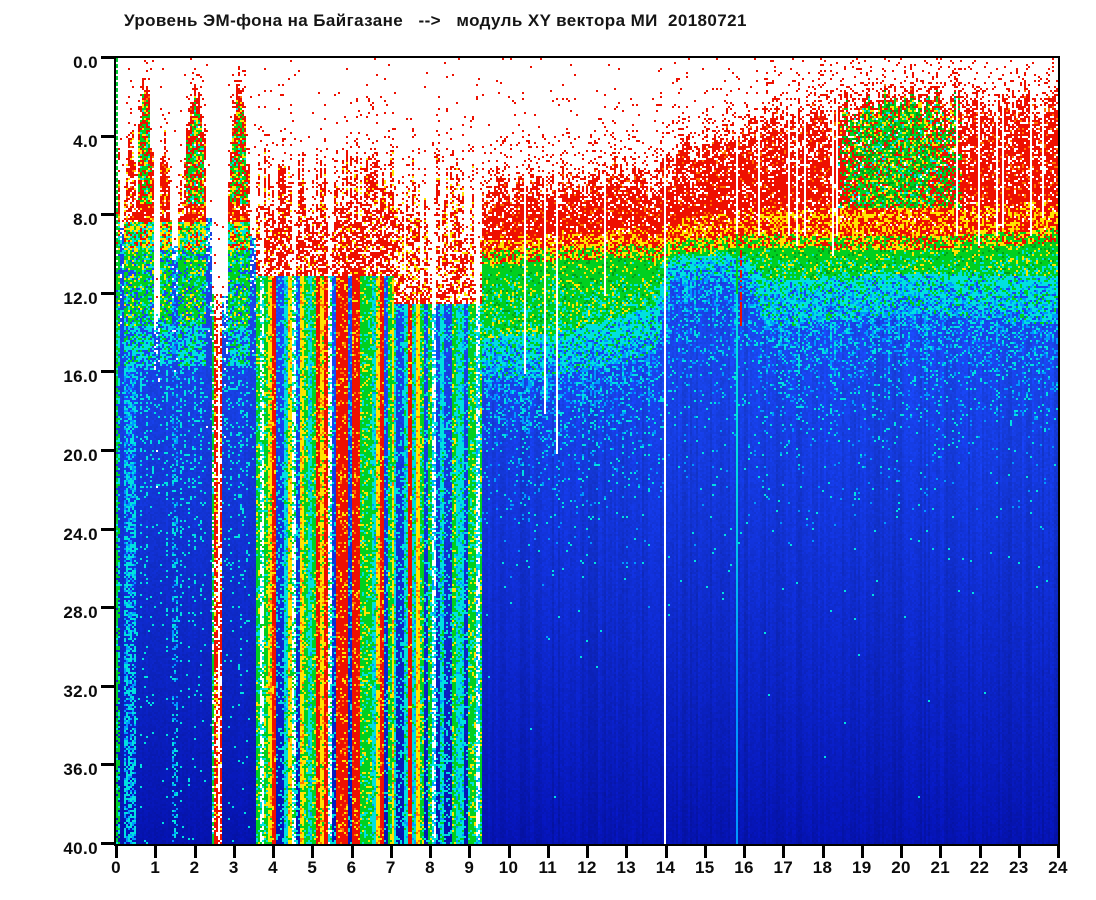 The image size is (1096, 900). What do you see at coordinates (80, 848) in the screenshot?
I see `y-tick-label: 40.0` at bounding box center [80, 848].